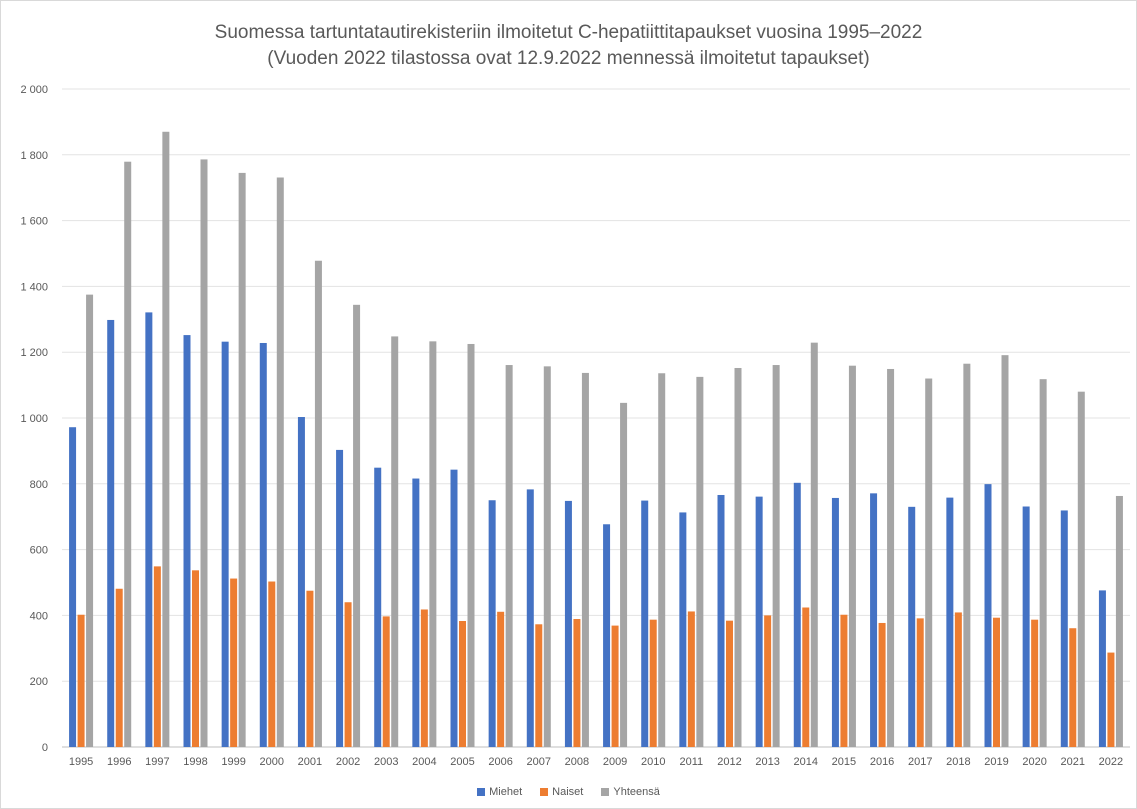  Describe the element at coordinates (1073, 687) in the screenshot. I see `bar-naiset-2021` at that location.